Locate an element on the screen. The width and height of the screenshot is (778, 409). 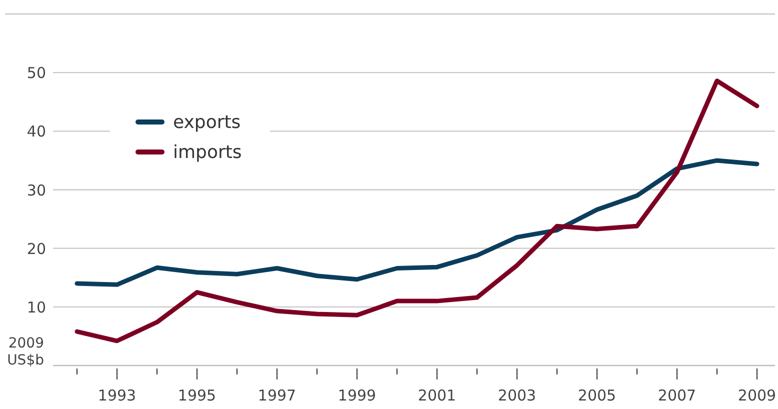
y-axis-title: 2009 US$b is located at coordinates (25, 352).